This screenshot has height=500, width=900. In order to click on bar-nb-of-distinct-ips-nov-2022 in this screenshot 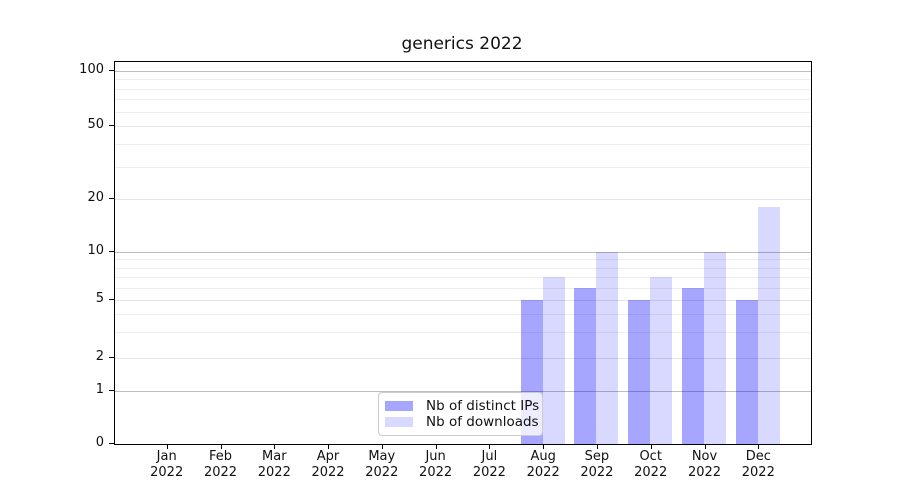, I will do `click(693, 366)`.